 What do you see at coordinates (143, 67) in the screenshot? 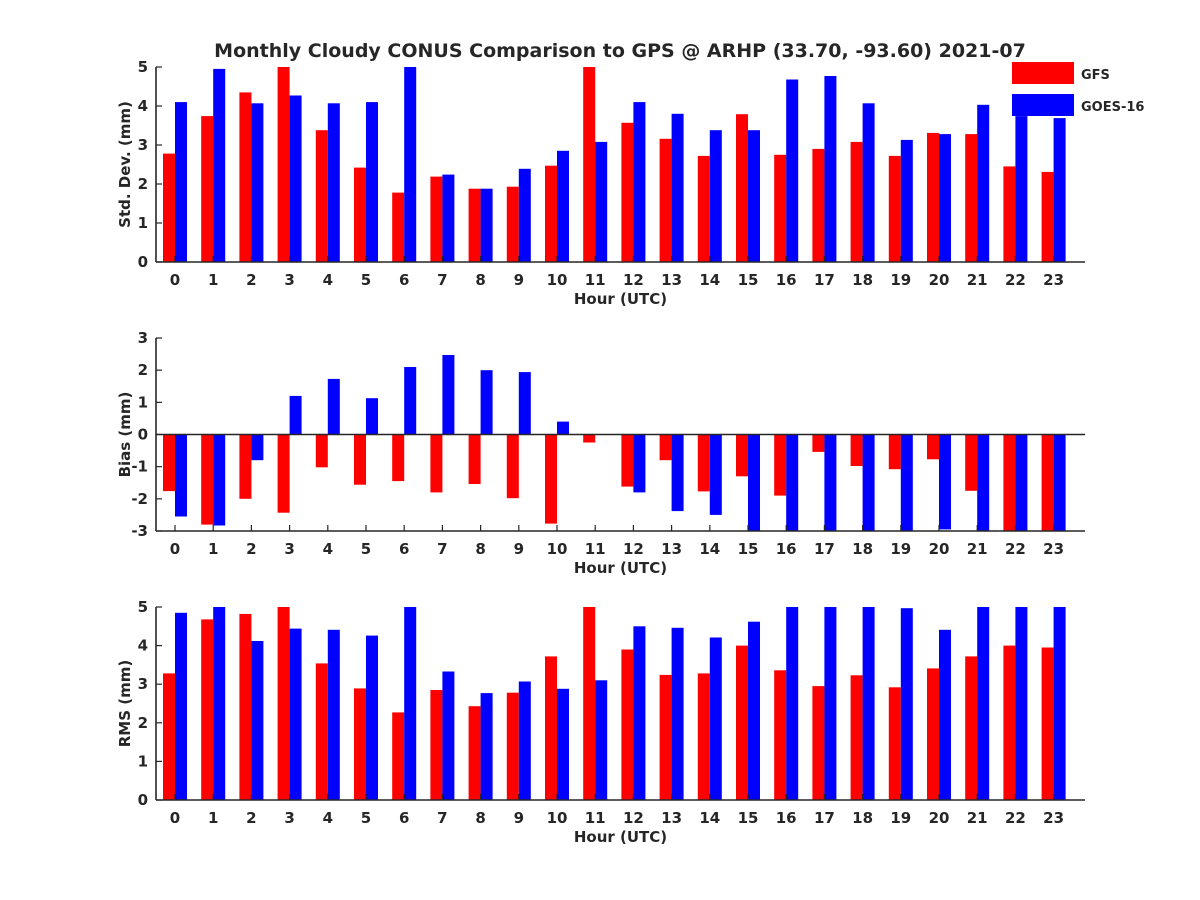
I see `std-dev-ytick-label: 5` at bounding box center [143, 67].